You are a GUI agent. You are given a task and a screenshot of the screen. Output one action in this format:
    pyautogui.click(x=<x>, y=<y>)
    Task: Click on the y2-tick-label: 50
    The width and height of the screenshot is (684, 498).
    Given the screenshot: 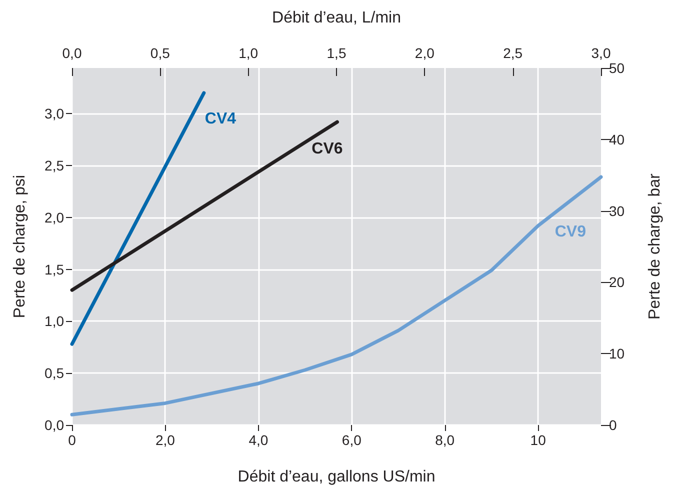 What is the action you would take?
    pyautogui.click(x=617, y=68)
    